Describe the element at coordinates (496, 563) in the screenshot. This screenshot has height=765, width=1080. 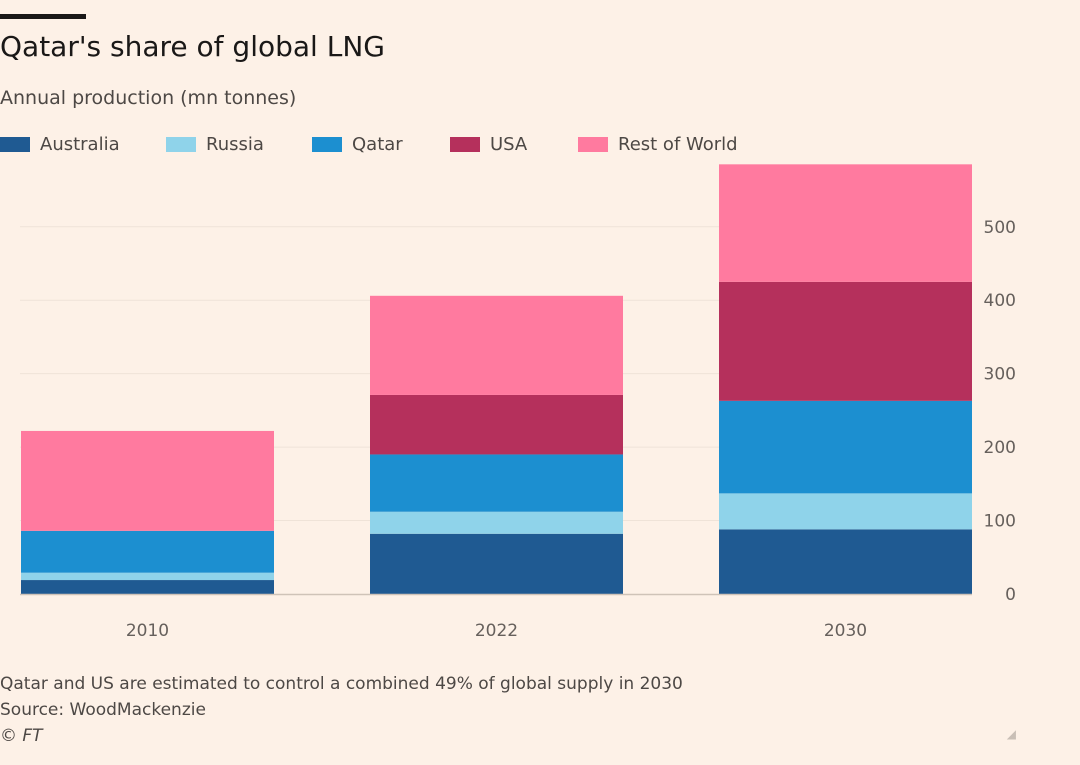
I see `bar-2022-australia` at that location.